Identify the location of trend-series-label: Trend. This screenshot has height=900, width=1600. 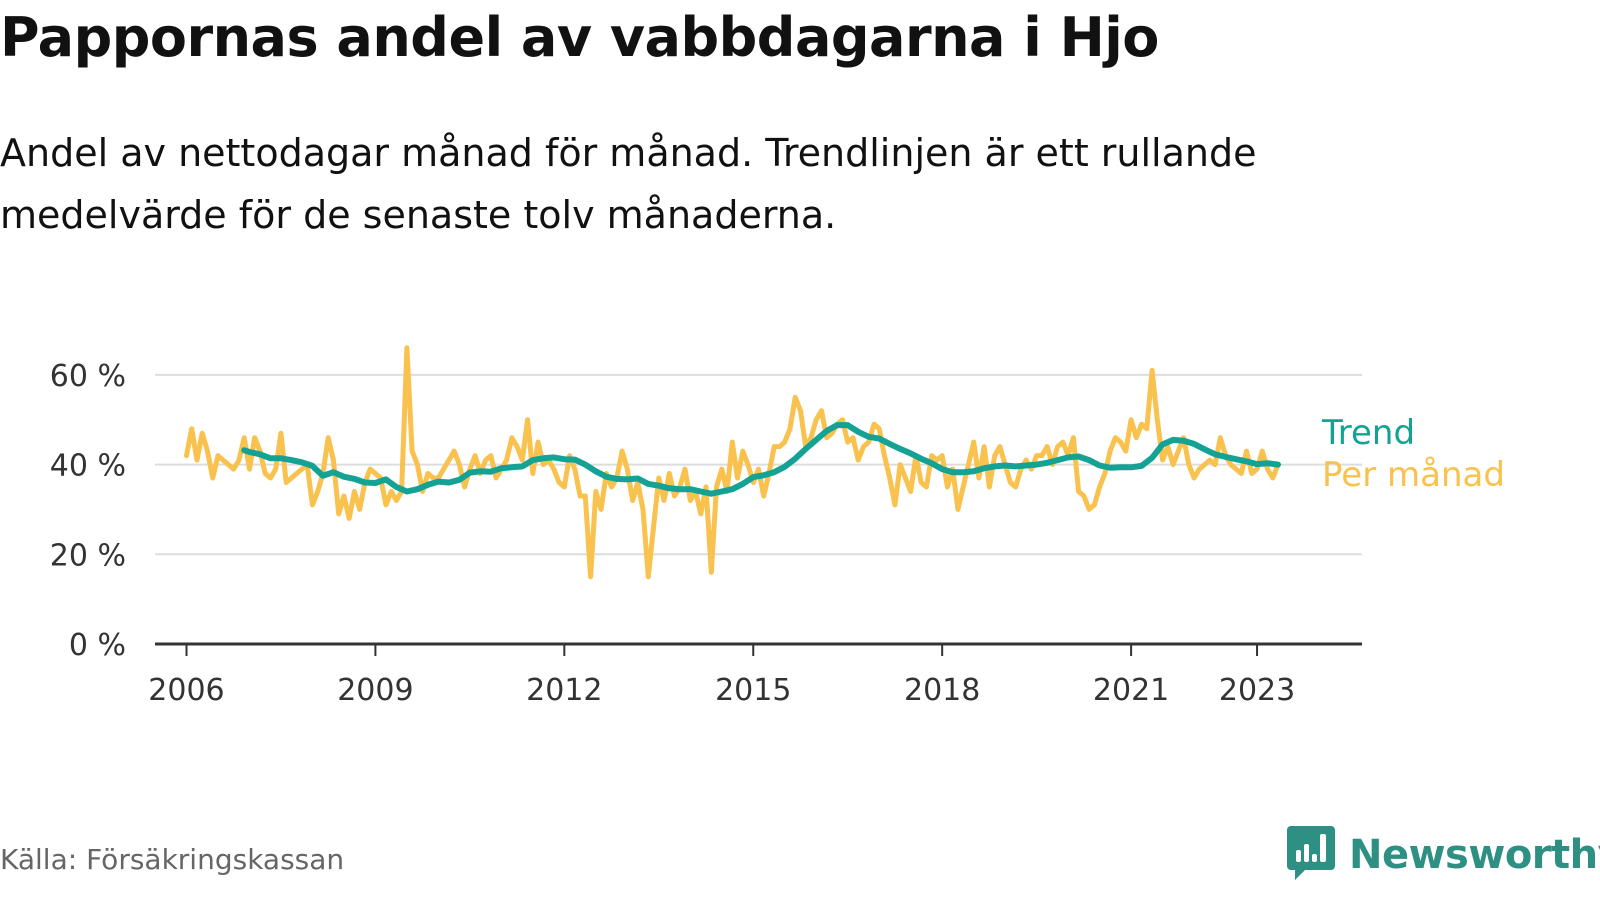
(1368, 433).